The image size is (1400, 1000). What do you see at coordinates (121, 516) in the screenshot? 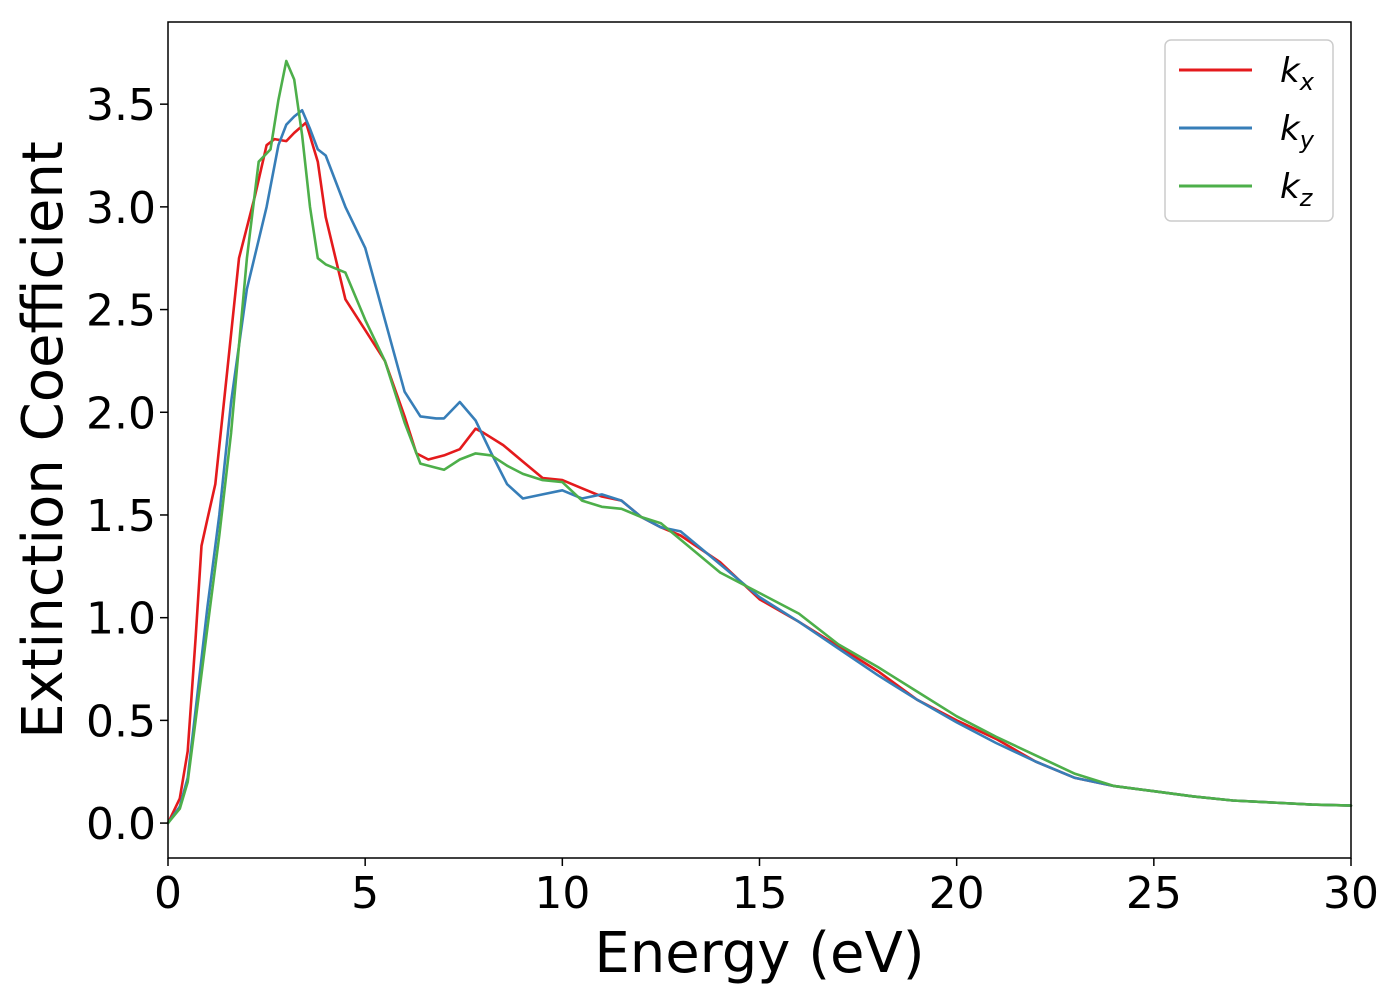
I see `y-tick-label: 1.5` at bounding box center [121, 516].